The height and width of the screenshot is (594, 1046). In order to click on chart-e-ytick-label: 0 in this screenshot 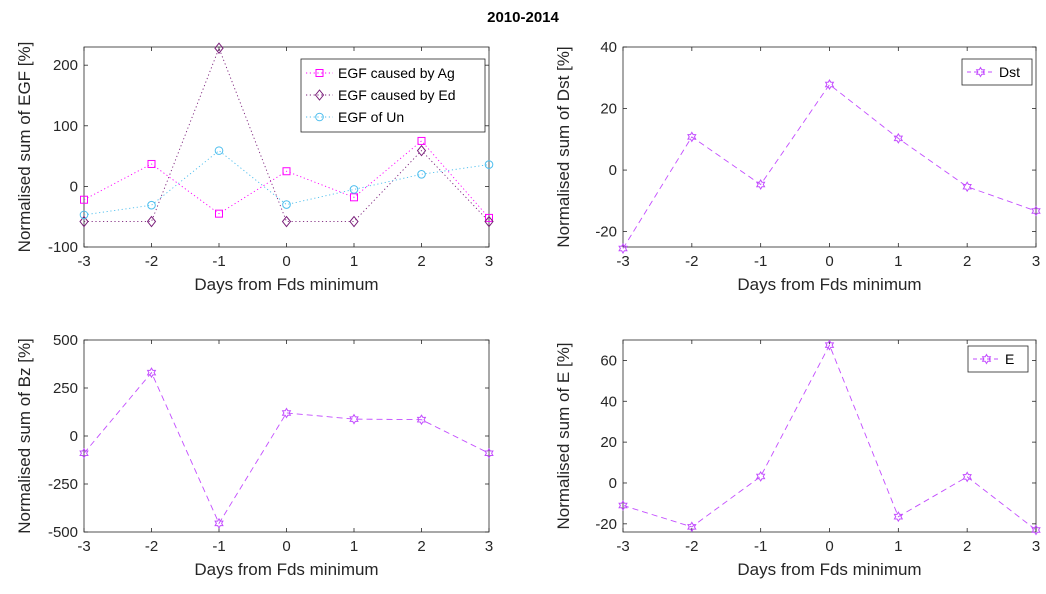, I will do `click(613, 483)`.